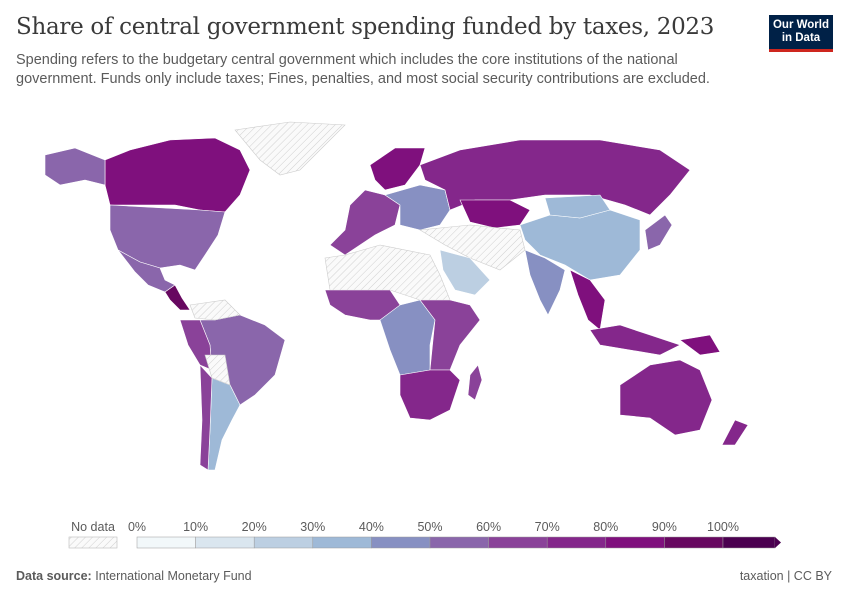  What do you see at coordinates (430, 395) in the screenshot?
I see `country-southern-africa` at bounding box center [430, 395].